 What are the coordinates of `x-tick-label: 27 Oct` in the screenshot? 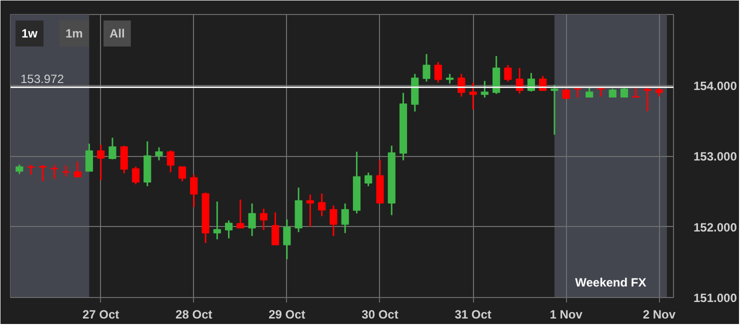 It's located at (101, 315).